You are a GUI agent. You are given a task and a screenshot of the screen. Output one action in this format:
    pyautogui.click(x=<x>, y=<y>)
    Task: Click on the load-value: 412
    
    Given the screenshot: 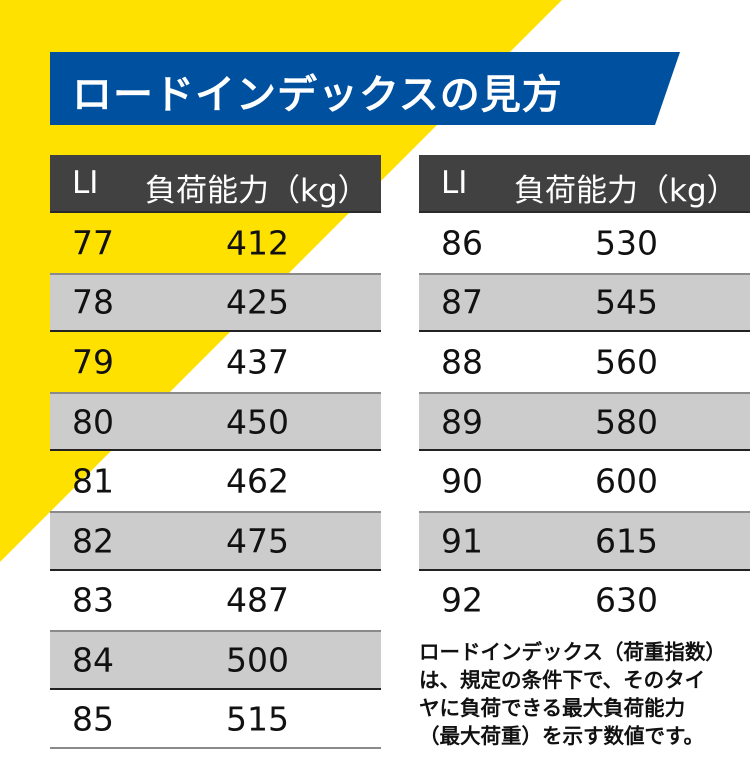 What is the action you would take?
    pyautogui.click(x=257, y=243)
    